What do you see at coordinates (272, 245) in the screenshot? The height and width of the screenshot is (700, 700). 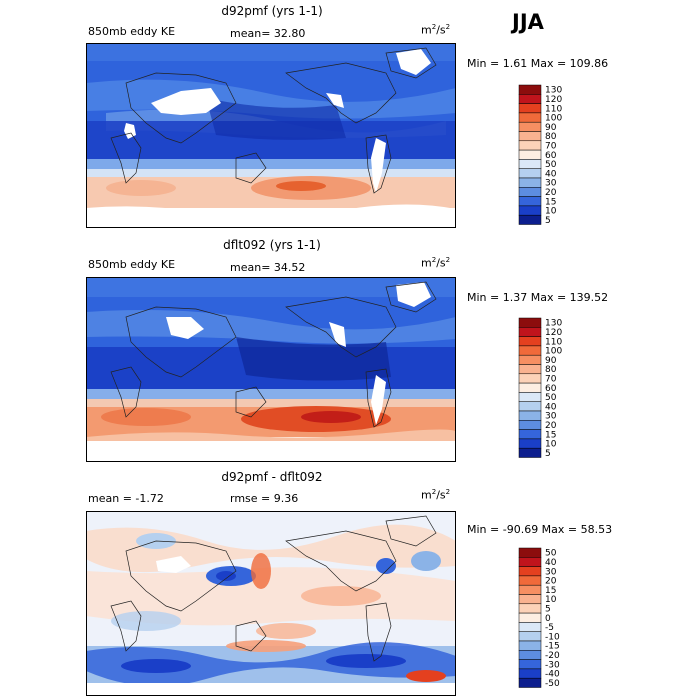 I see `panel-2-title: dflt092 (yrs 1-1)` at bounding box center [272, 245].